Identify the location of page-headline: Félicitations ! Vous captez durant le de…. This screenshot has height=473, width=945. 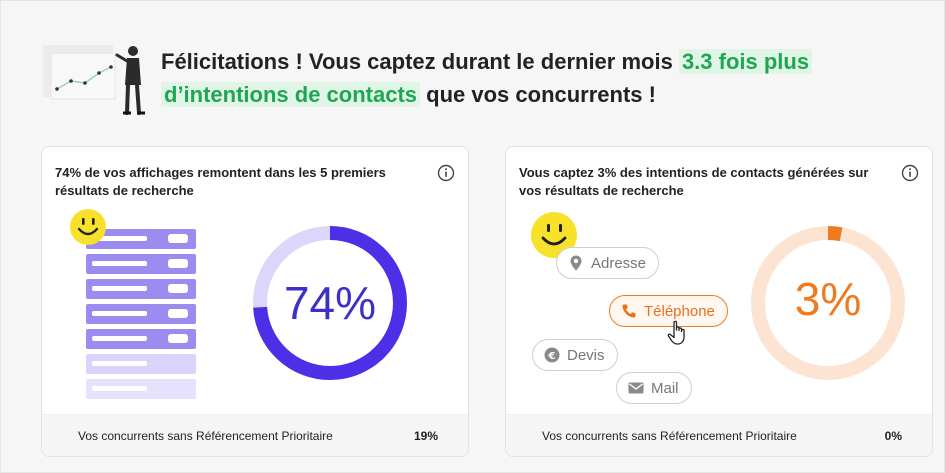
(541, 78).